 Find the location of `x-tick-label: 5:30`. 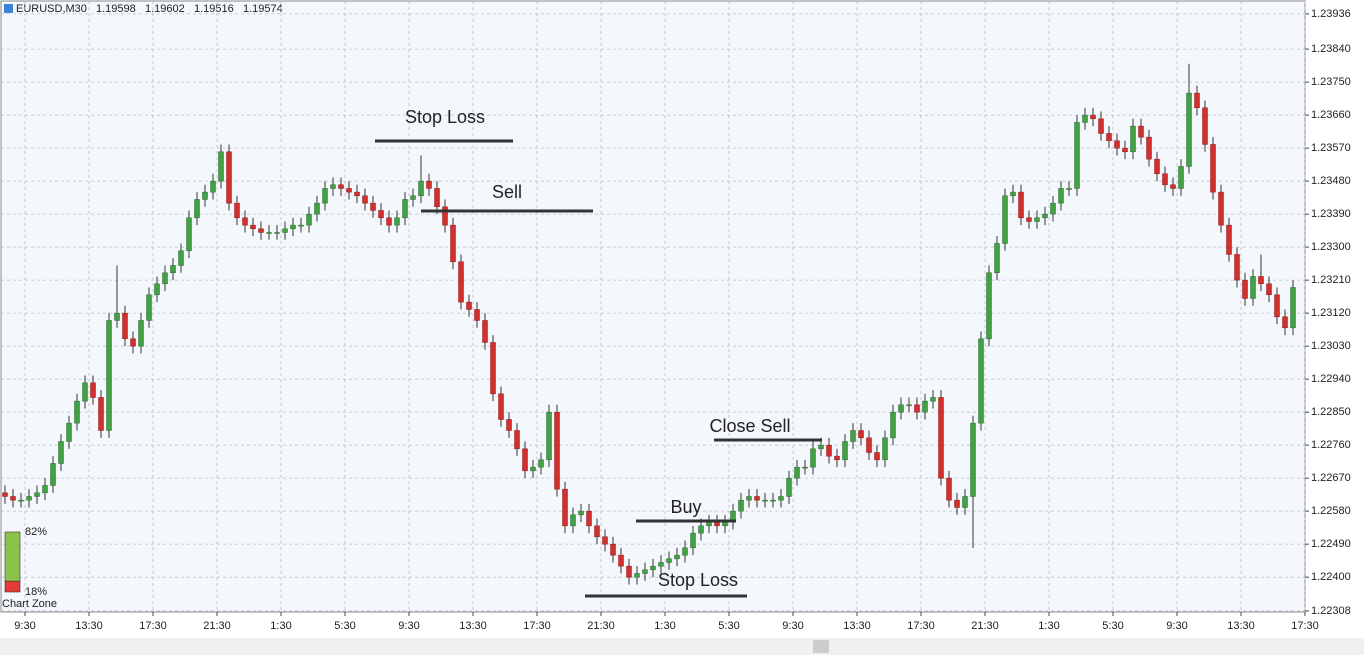

x-tick-label: 5:30 is located at coordinates (344, 626).